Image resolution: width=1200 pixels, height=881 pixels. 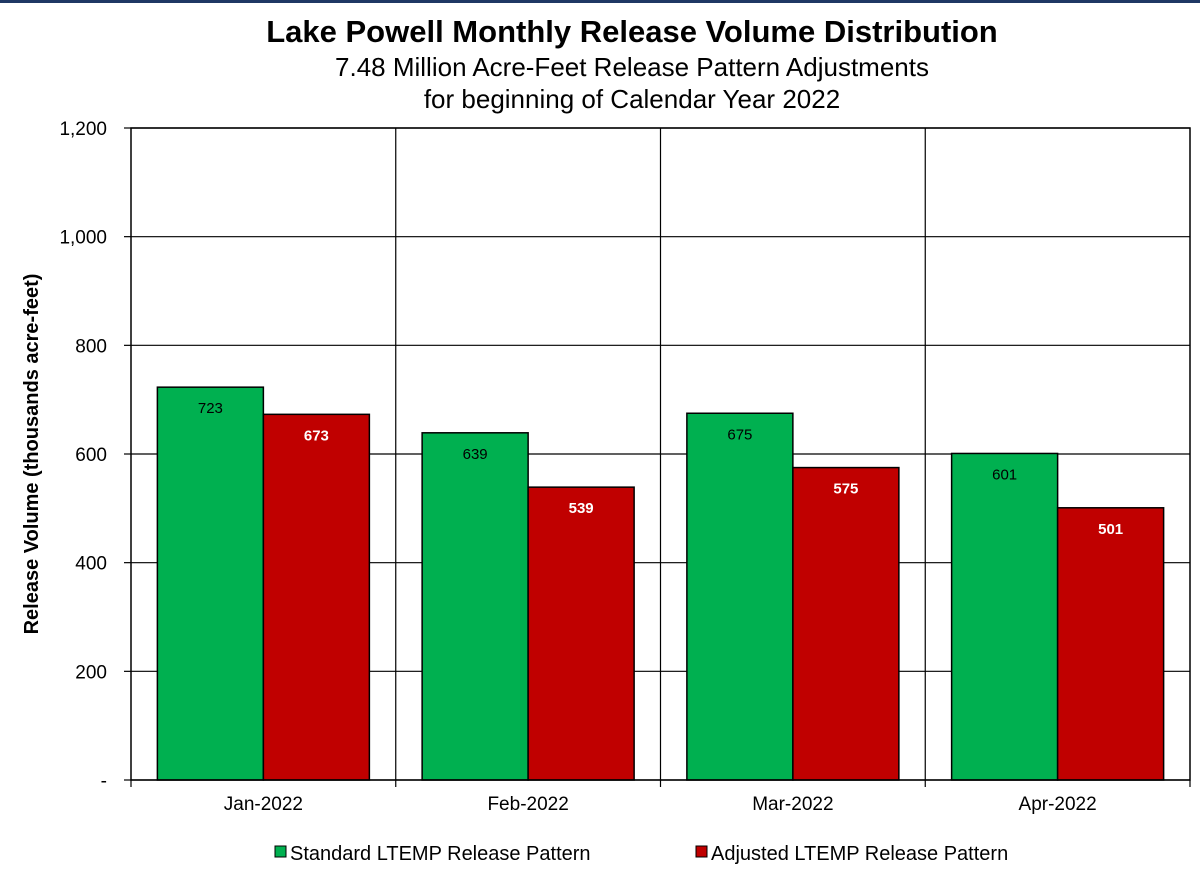 What do you see at coordinates (32, 454) in the screenshot?
I see `y-axis-title: Release Volume (thousands acre-feet)` at bounding box center [32, 454].